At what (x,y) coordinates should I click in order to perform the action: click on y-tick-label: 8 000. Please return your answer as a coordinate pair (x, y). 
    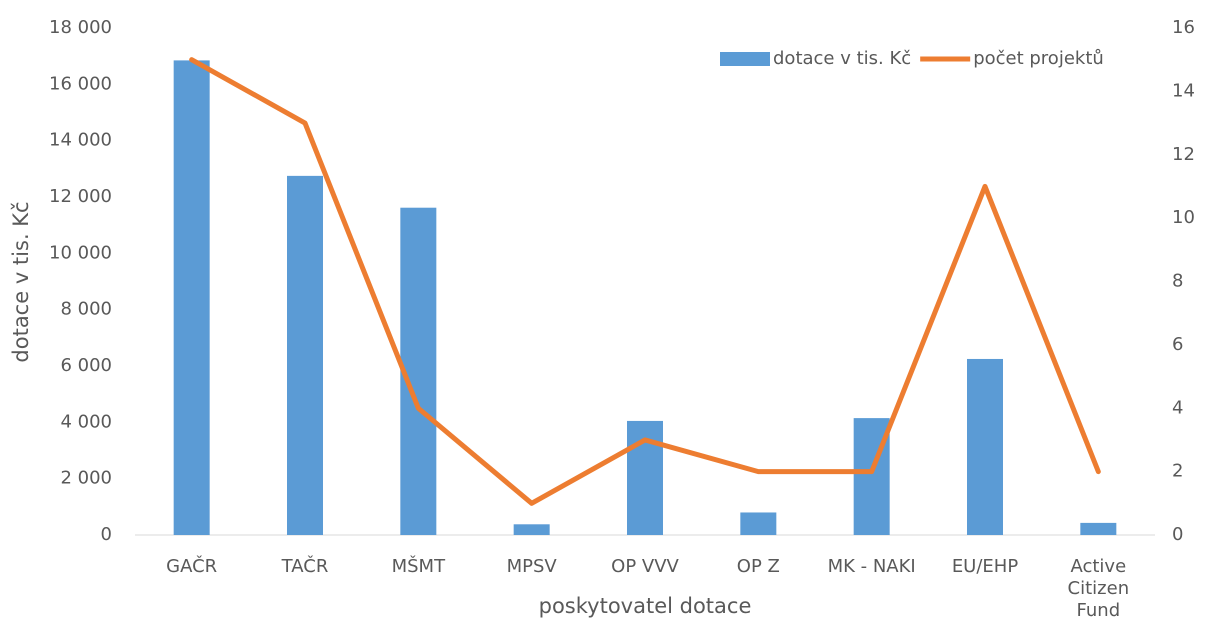
    Looking at the image, I should click on (86, 309).